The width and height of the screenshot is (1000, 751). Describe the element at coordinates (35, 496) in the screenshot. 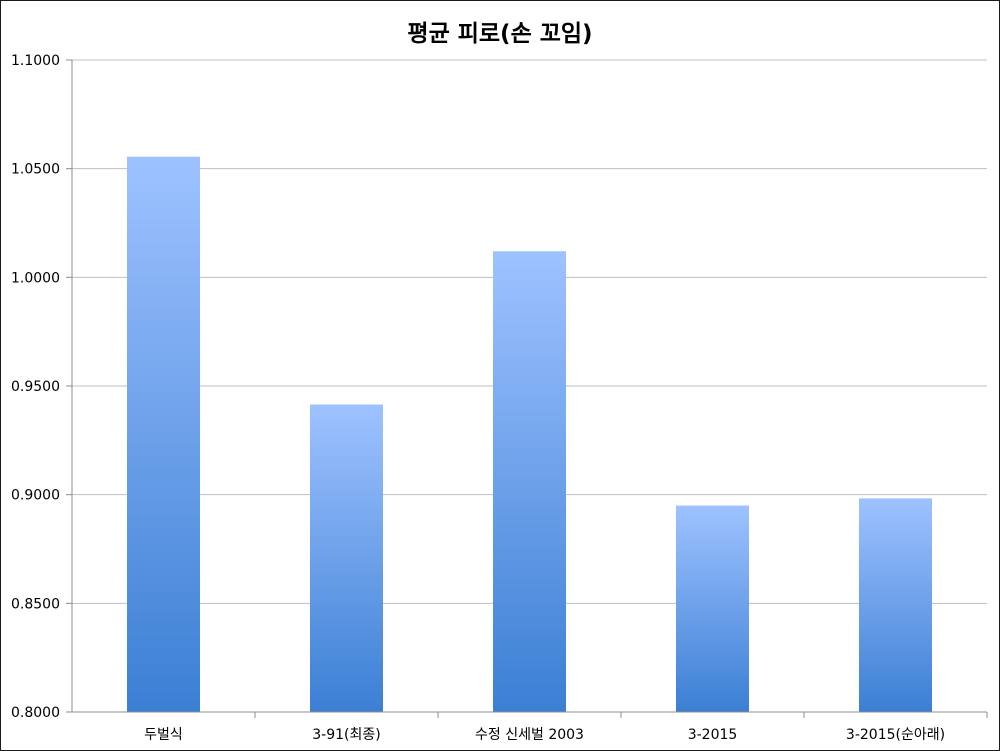

I see `y-tick-label: 0.9000` at that location.